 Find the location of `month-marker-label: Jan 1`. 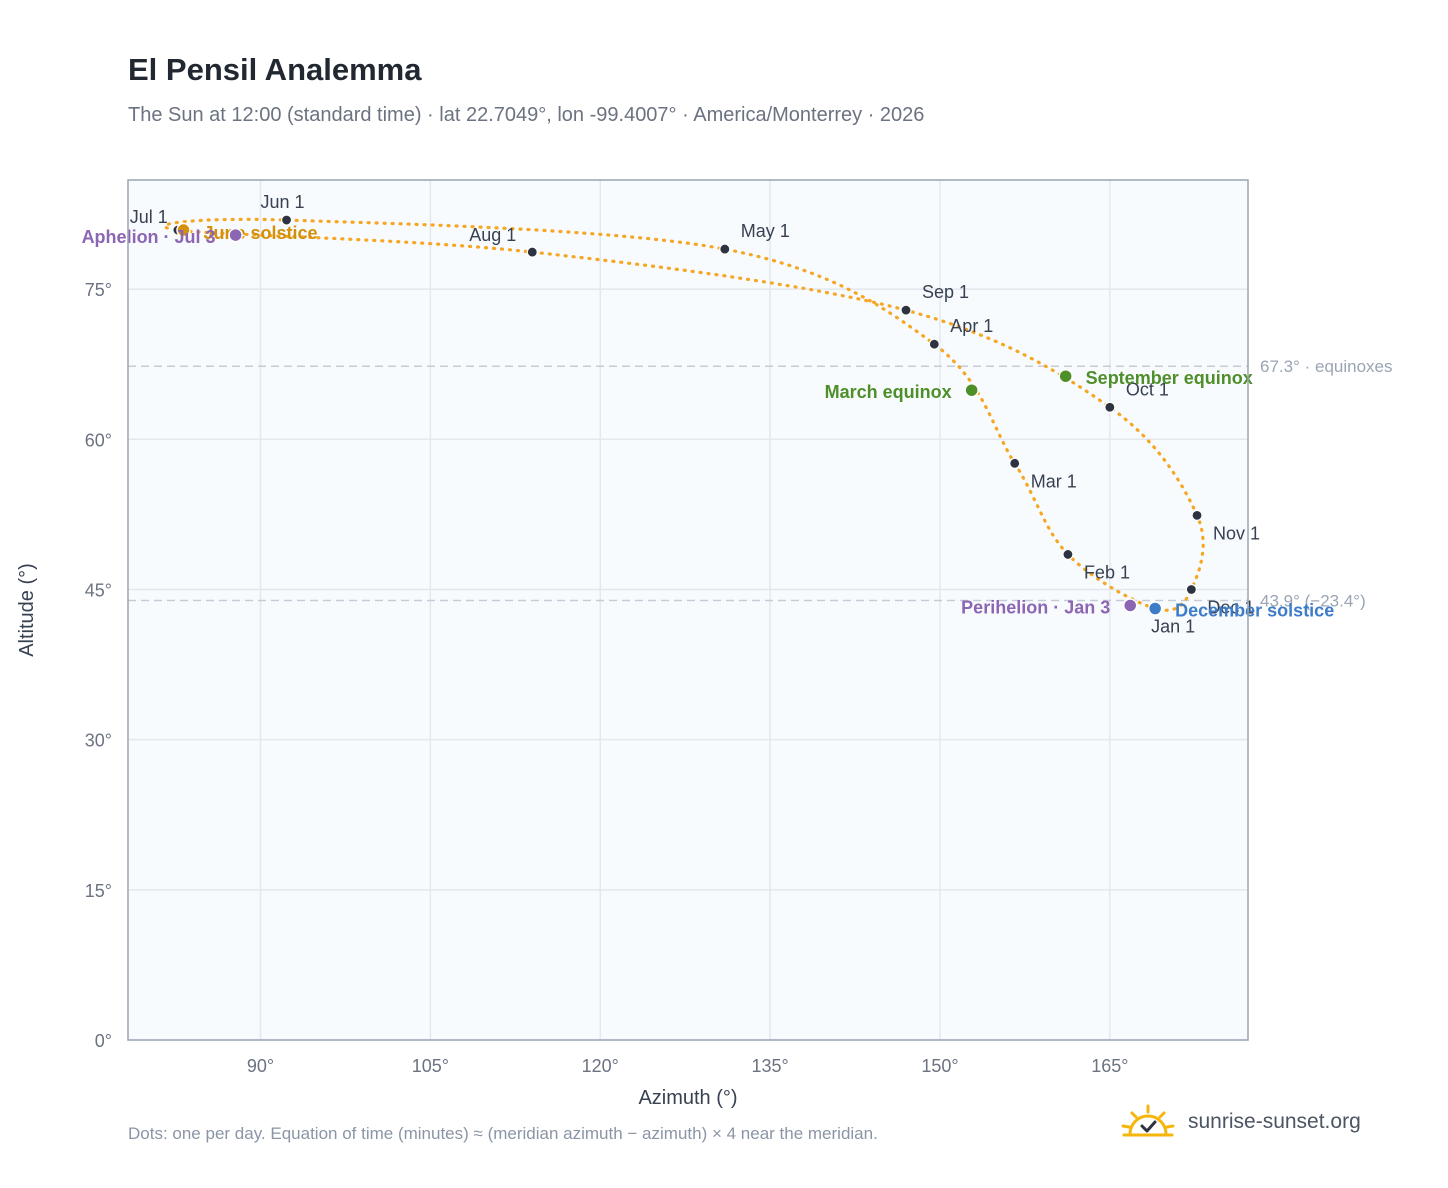

month-marker-label: Jan 1 is located at coordinates (1173, 626).